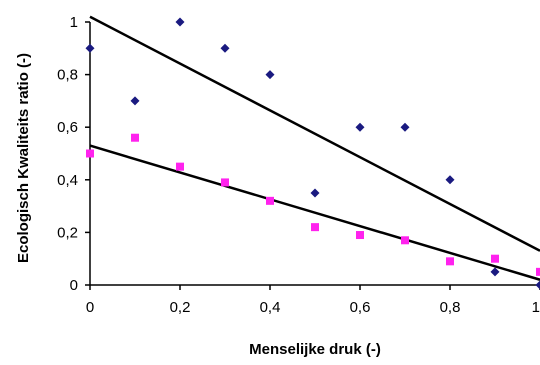 This screenshot has width=540, height=365. I want to click on y-tick-label: 1, so click(74, 22).